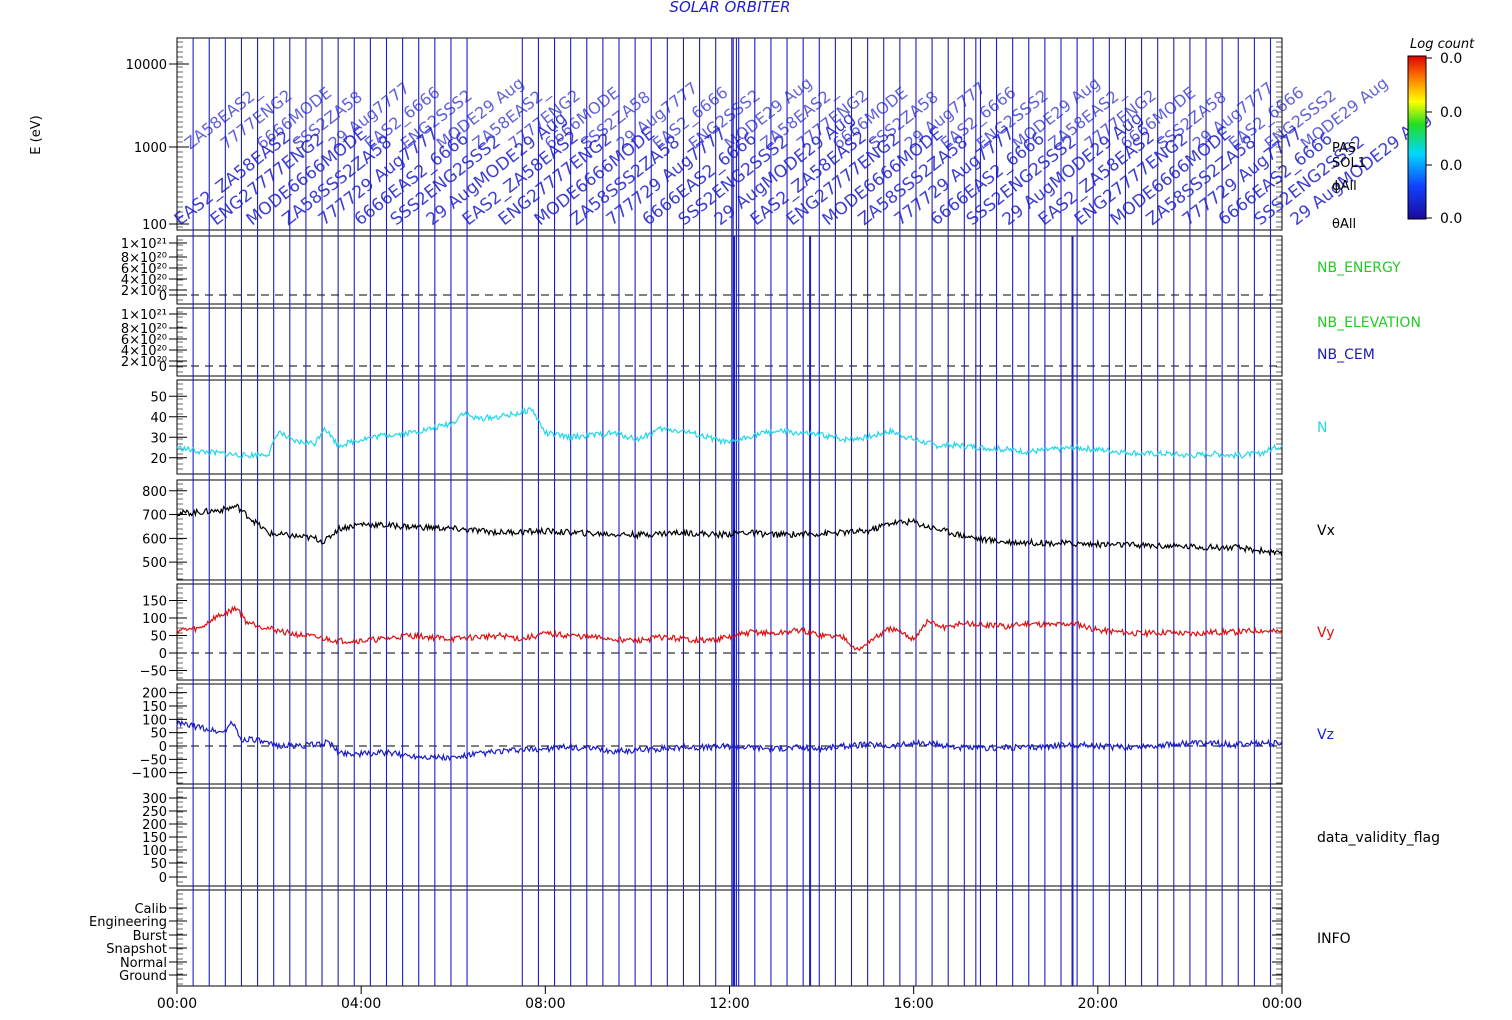 The image size is (1512, 1020). I want to click on panel-label-nb-cem: NB_CEM, so click(1346, 355).